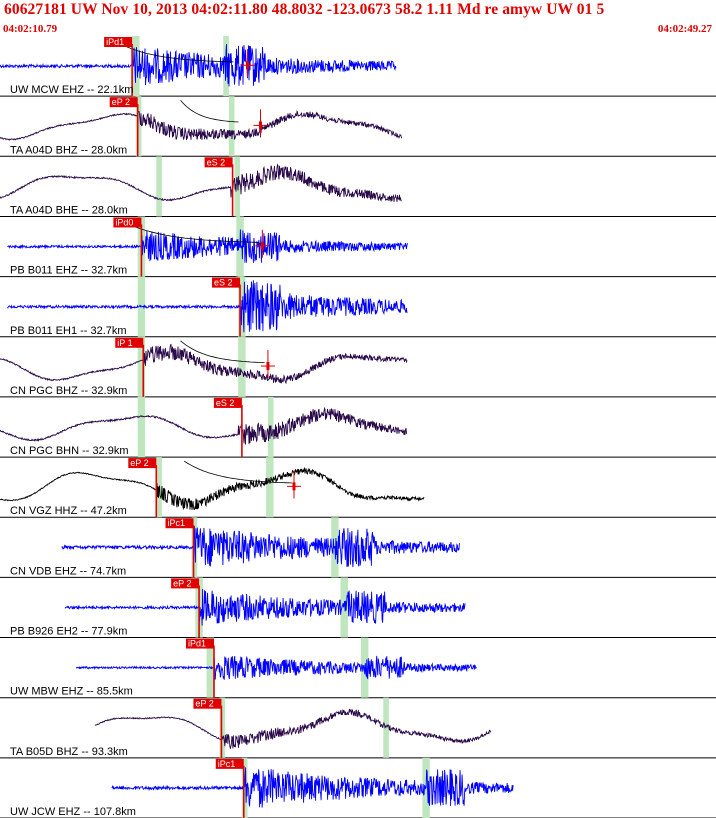  I want to click on phase-pick-label: iPd0, so click(124, 222).